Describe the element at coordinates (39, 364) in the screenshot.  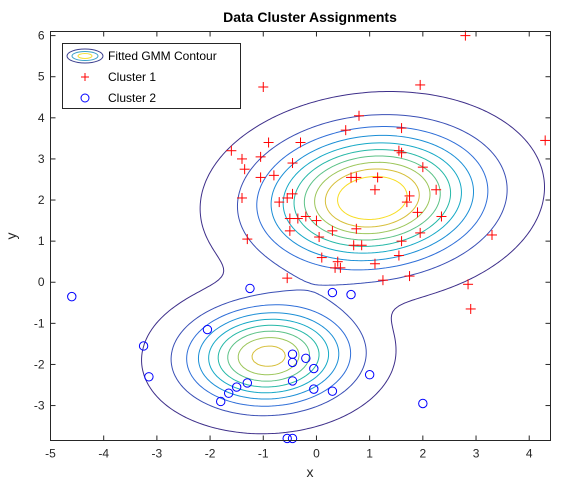
I see `y-tick-label: -2` at that location.